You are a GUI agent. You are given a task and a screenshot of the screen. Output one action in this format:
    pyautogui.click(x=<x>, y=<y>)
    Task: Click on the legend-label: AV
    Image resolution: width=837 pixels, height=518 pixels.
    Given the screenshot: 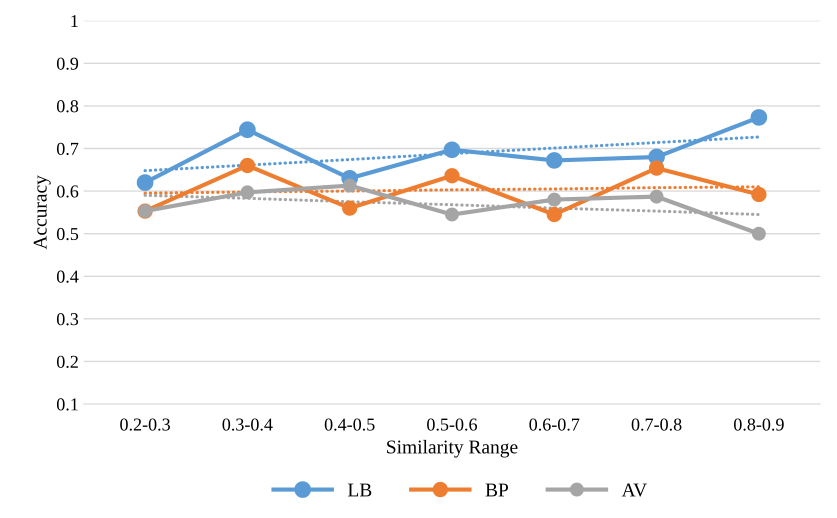 What is the action you would take?
    pyautogui.click(x=634, y=490)
    